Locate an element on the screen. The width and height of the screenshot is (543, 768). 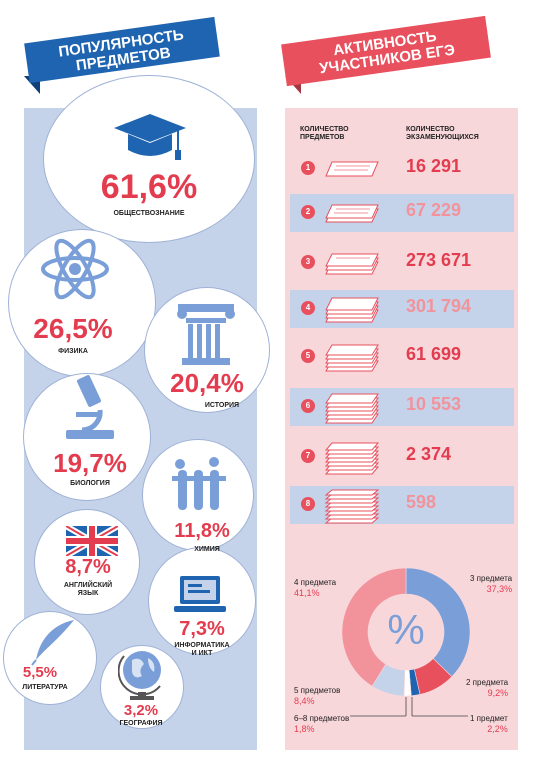
participant-count: 2 374 is located at coordinates (429, 454).